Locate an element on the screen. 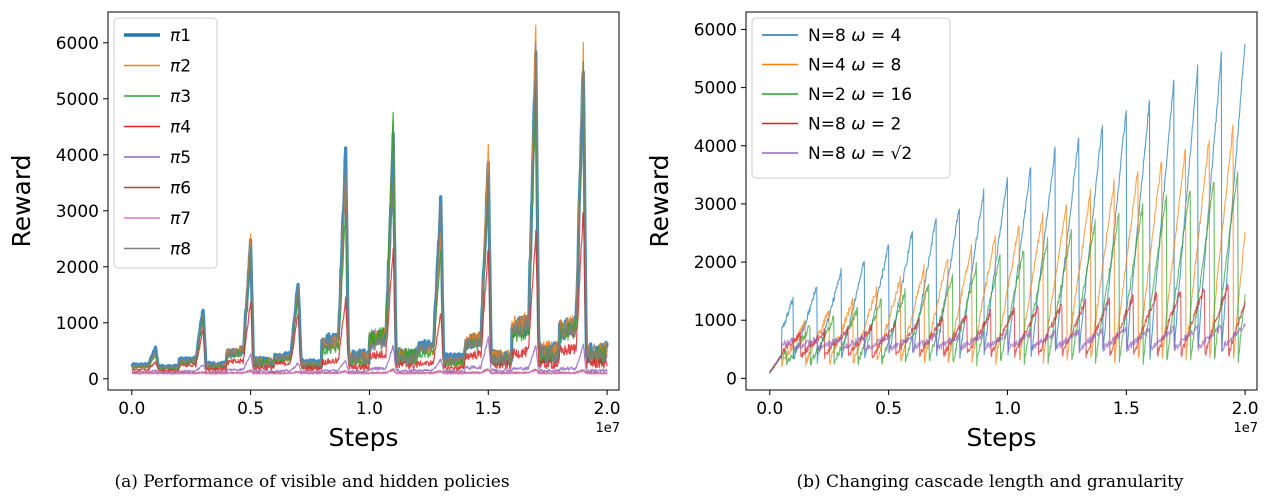 The height and width of the screenshot is (503, 1264). legend-label: 8 is located at coordinates (185, 250).